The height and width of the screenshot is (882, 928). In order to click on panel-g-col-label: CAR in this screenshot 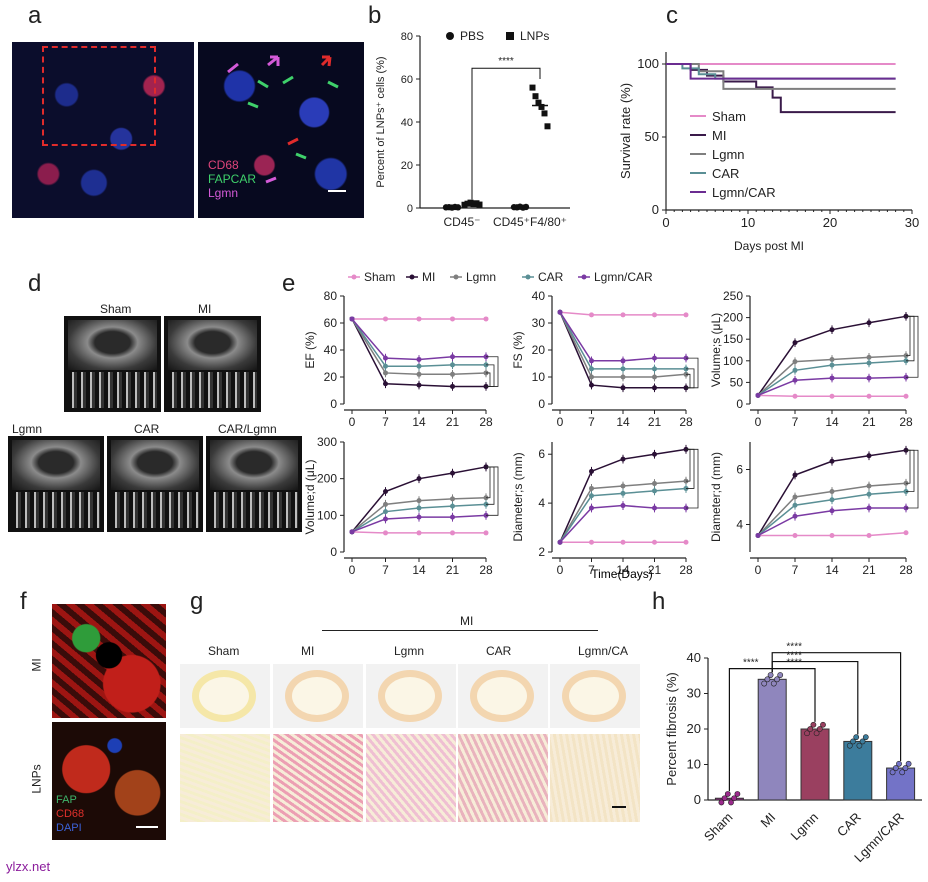, I will do `click(499, 651)`.